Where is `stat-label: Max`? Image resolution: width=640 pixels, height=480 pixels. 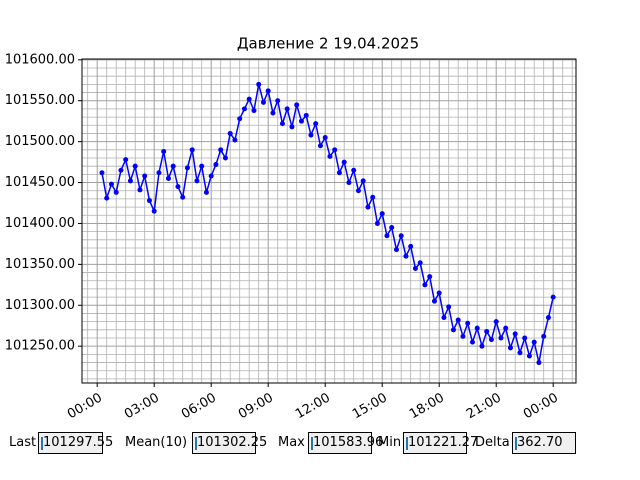
stat-label: Max is located at coordinates (291, 442).